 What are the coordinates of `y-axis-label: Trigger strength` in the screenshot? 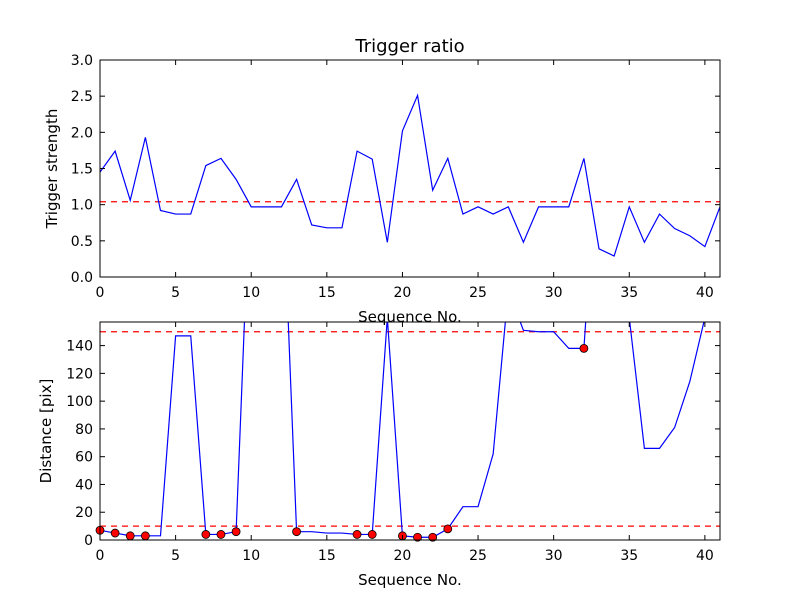 It's located at (52, 169).